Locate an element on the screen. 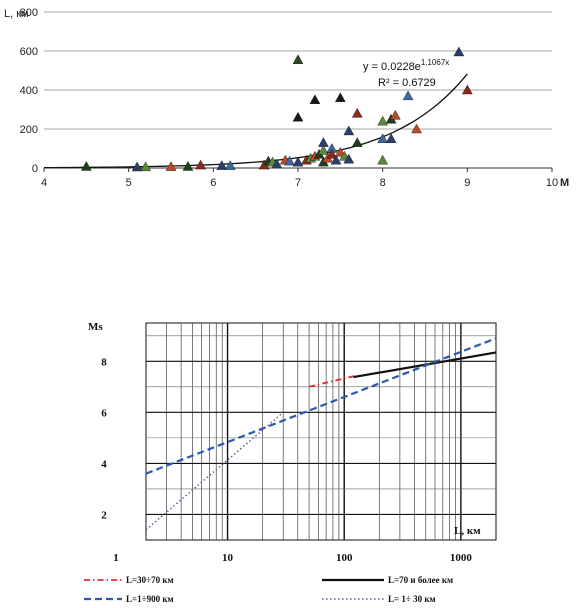 This screenshot has width=578, height=608. x-axis-label: L, км is located at coordinates (467, 531).